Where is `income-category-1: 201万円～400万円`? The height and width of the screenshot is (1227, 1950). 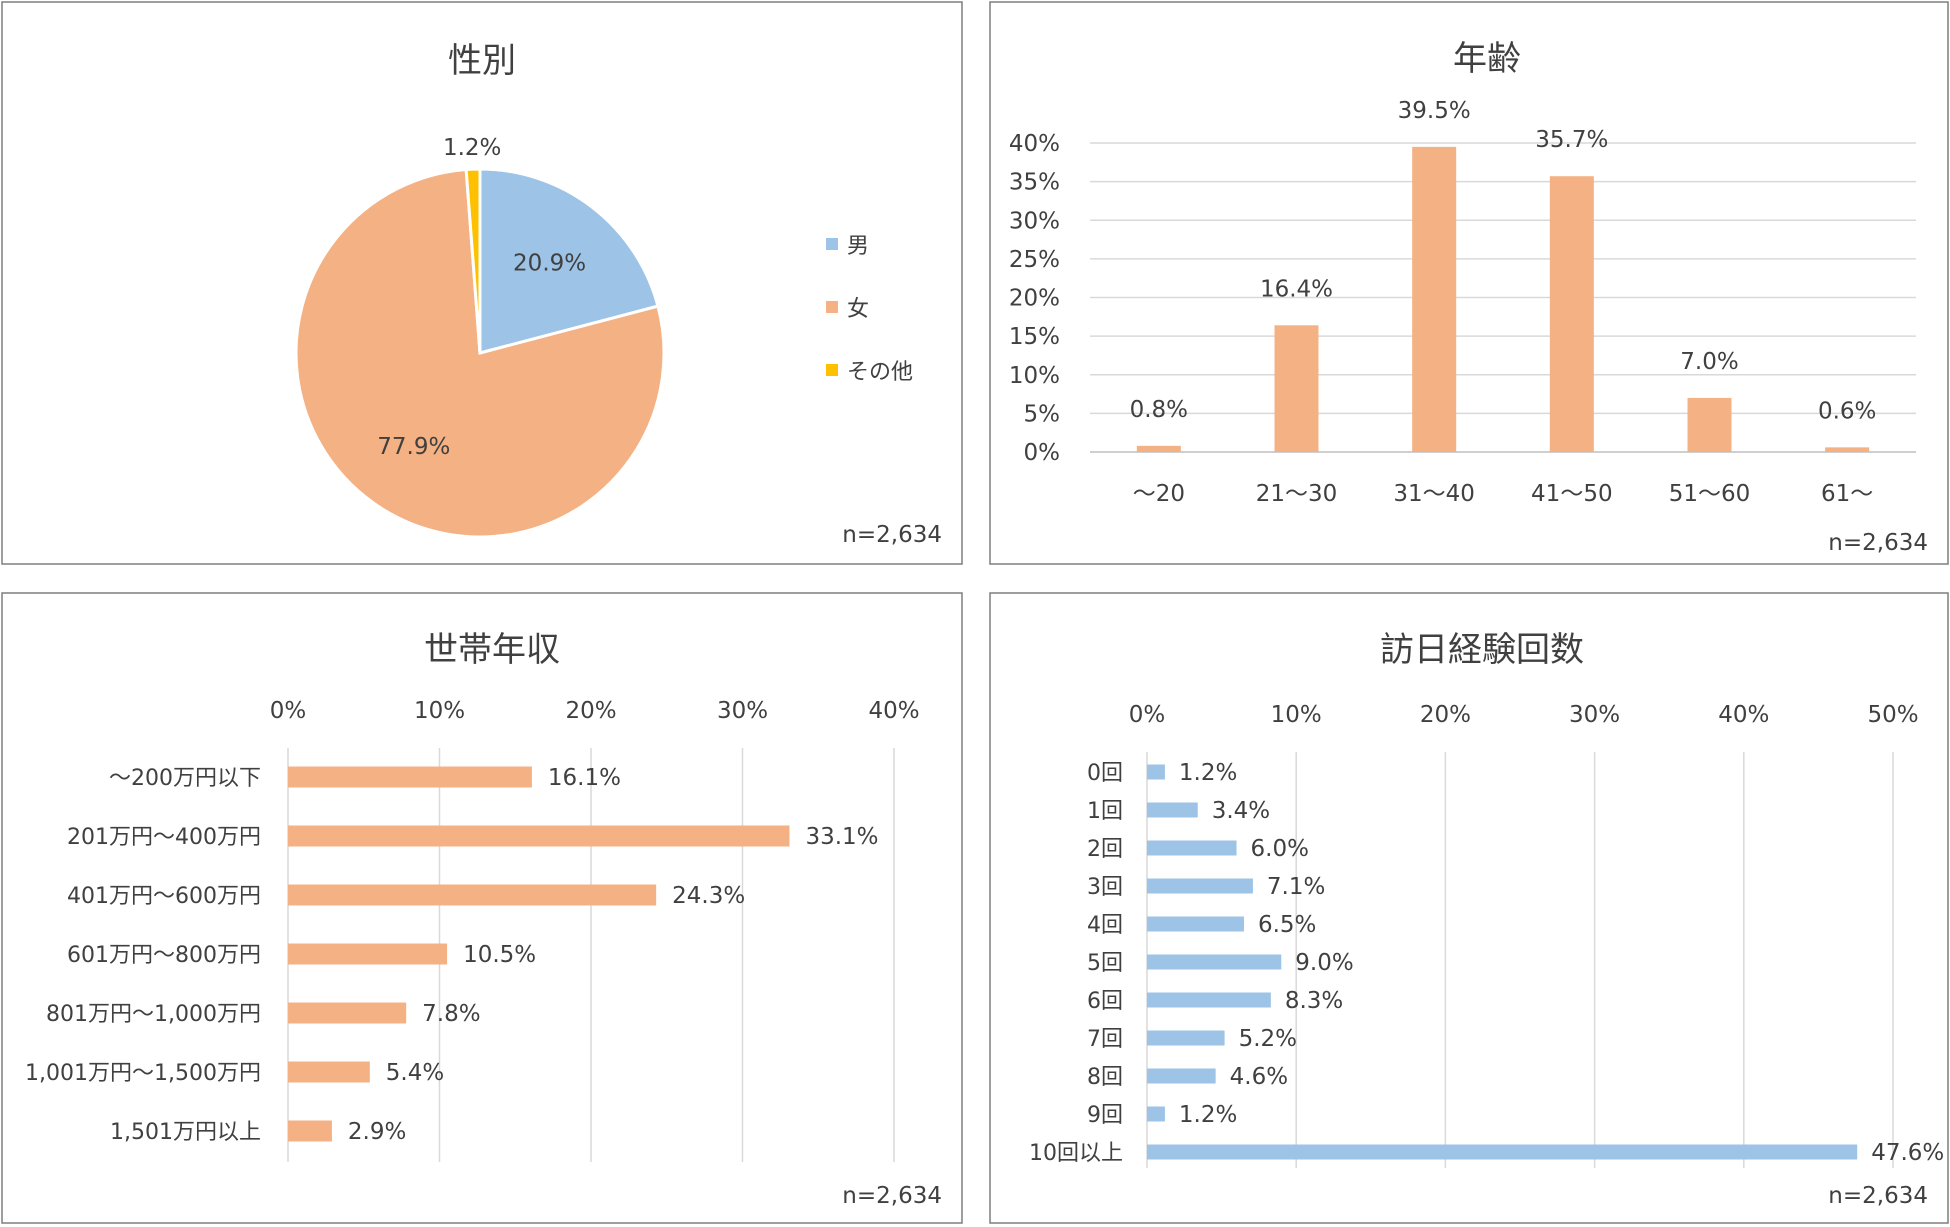 income-category-1: 201万円～400万円 is located at coordinates (164, 837).